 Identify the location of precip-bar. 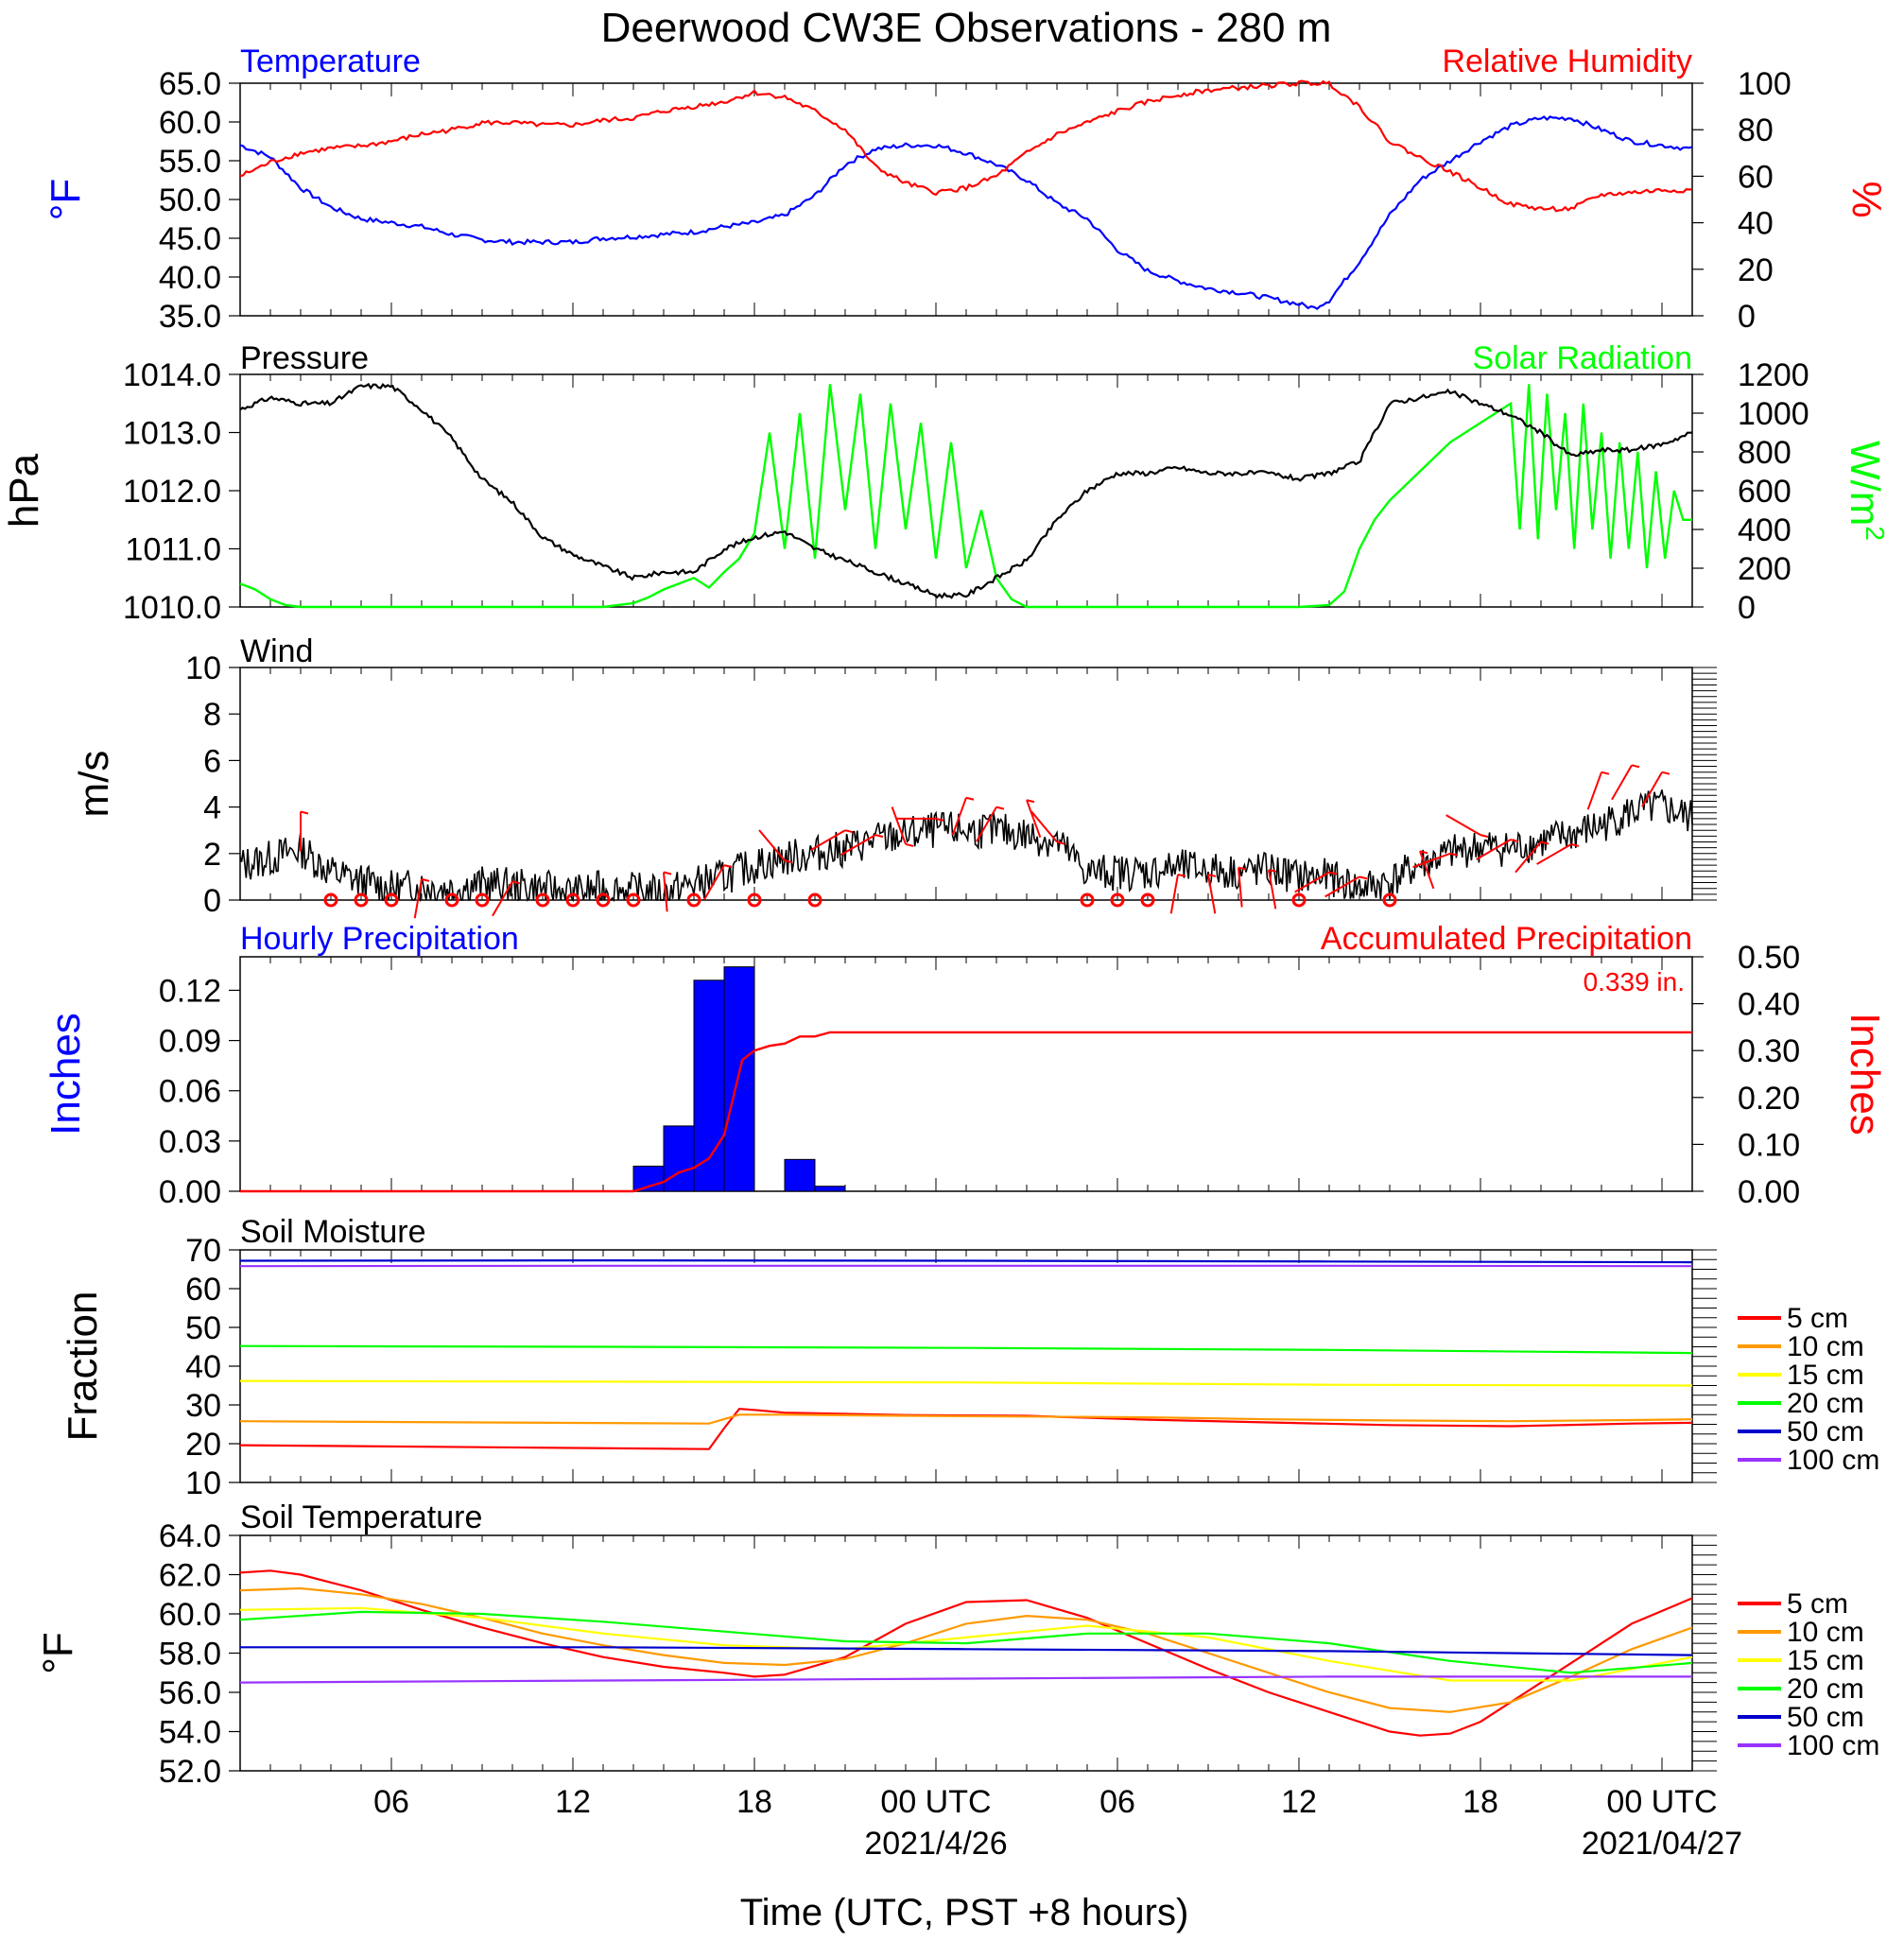
(739, 1079).